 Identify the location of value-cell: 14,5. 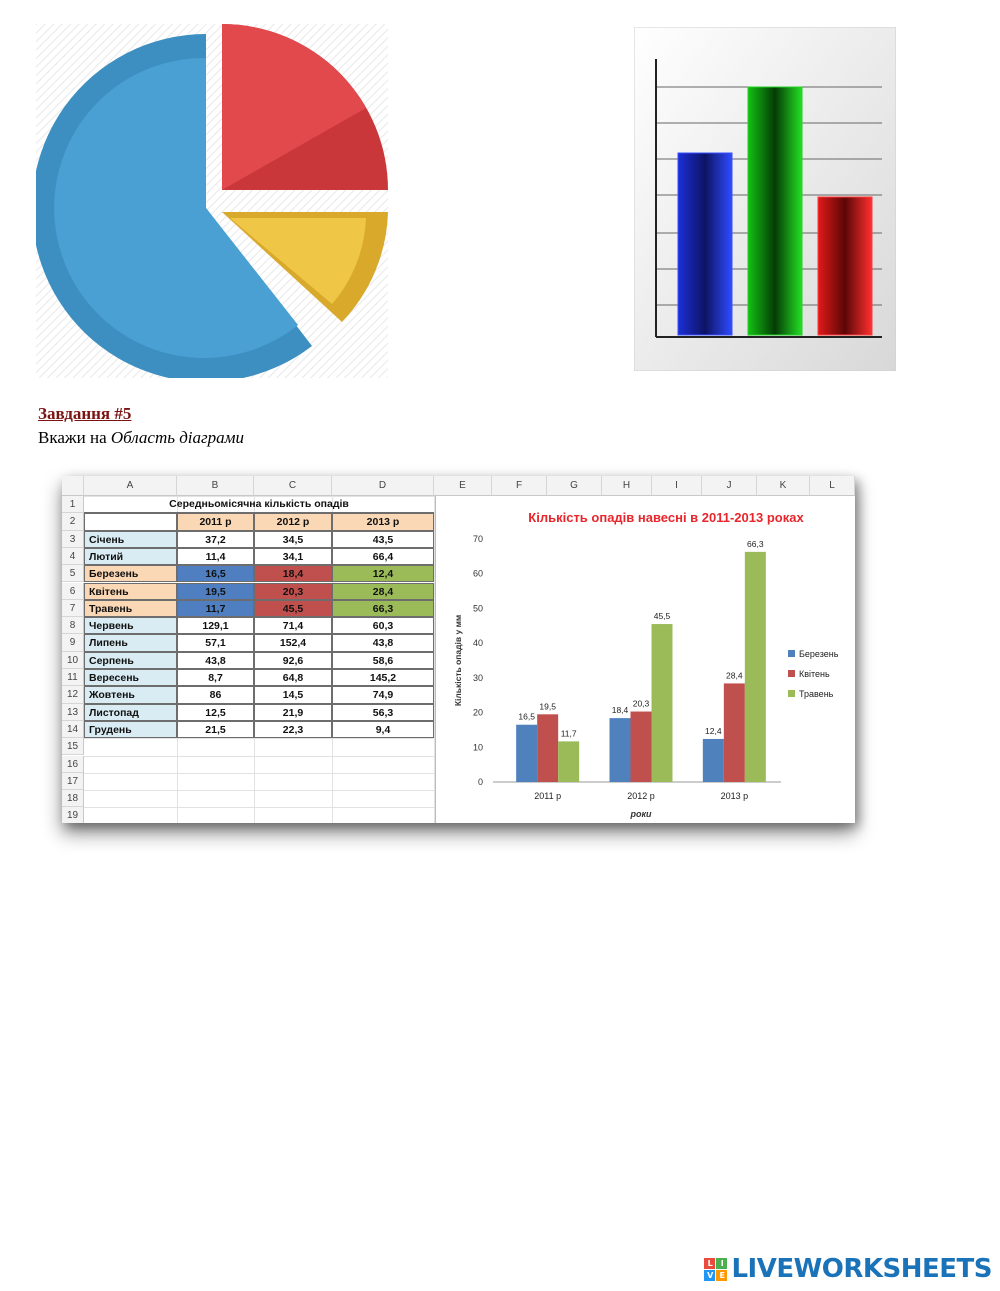
(293, 695).